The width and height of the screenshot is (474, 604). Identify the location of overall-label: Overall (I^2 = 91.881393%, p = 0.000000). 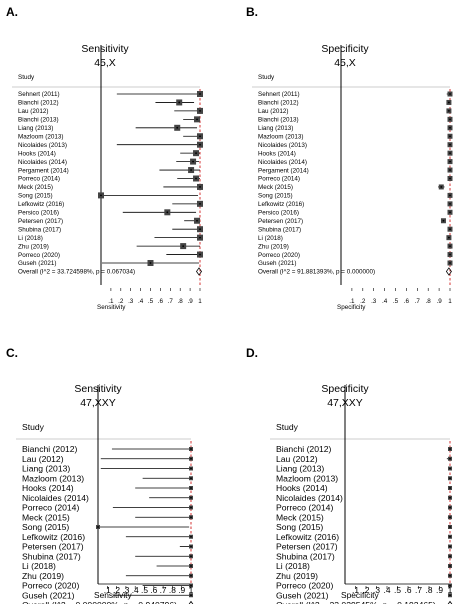
(316, 272).